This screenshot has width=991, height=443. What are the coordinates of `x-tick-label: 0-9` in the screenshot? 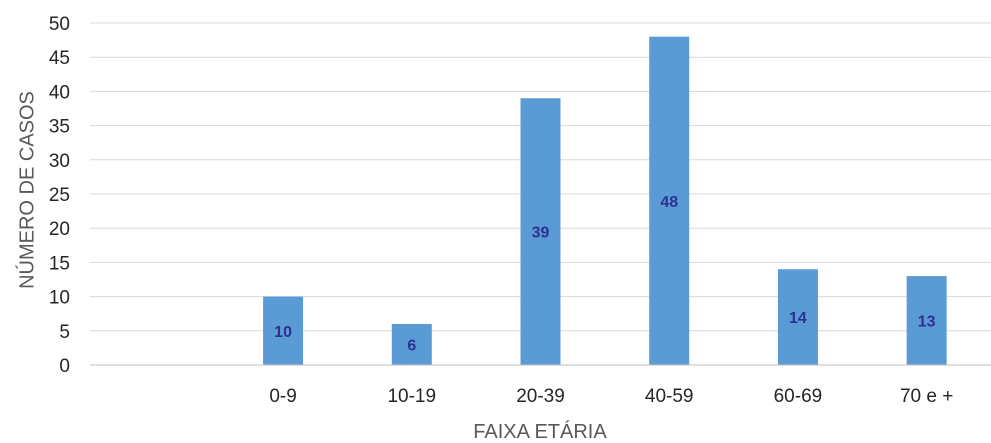 It's located at (282, 396).